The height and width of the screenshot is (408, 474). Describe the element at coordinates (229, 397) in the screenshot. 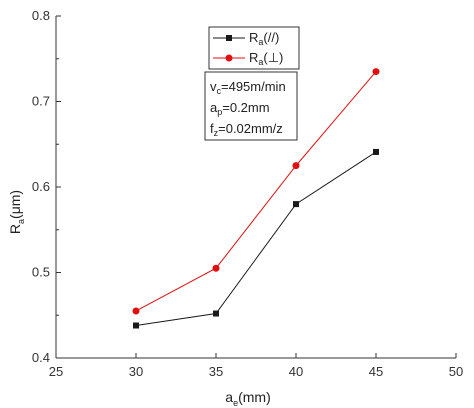

I see `x-axis-title-main: a` at that location.